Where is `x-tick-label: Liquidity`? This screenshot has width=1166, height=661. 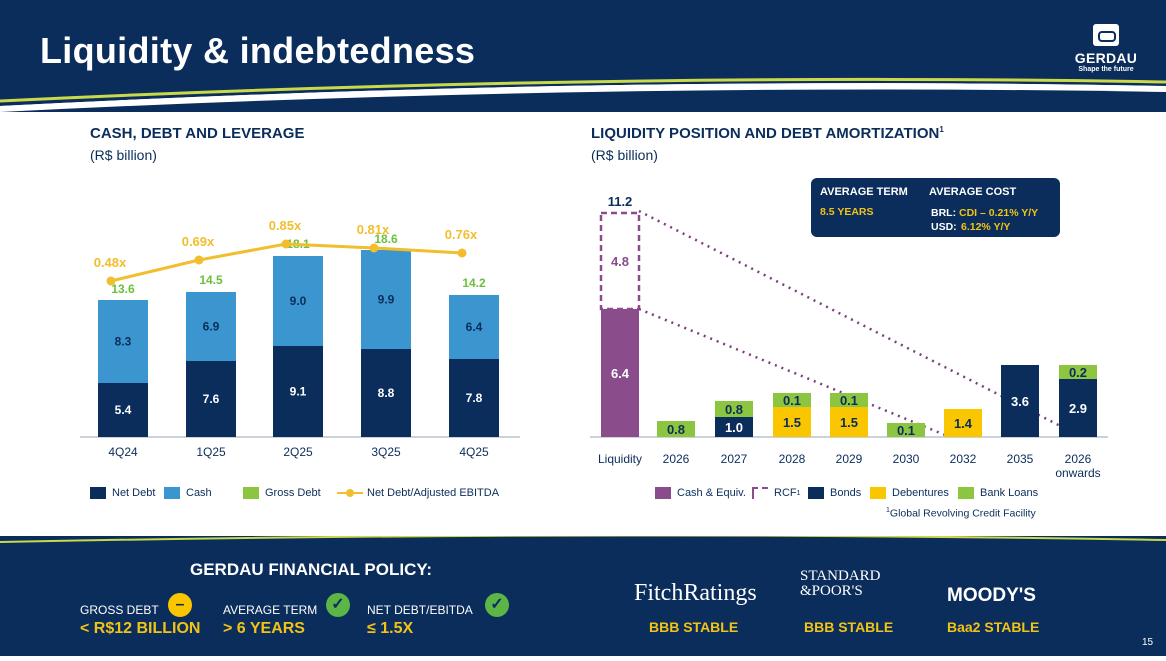
x-tick-label: Liquidity is located at coordinates (620, 459).